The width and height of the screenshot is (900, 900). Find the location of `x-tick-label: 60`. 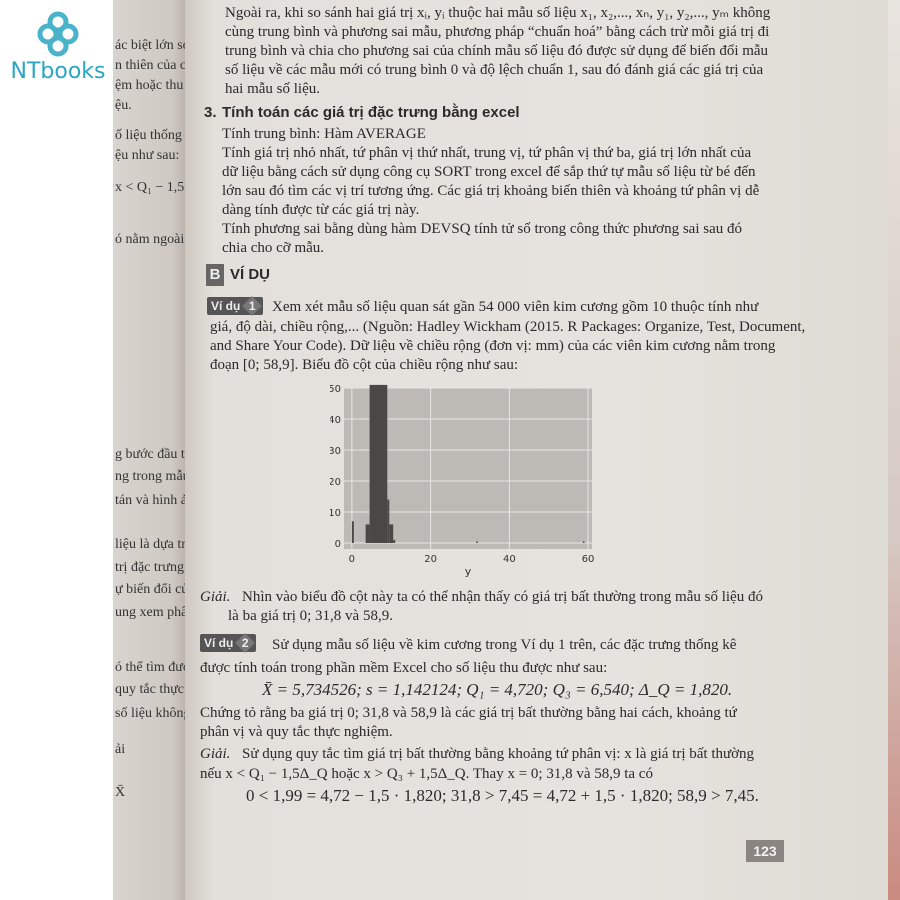

x-tick-label: 60 is located at coordinates (588, 559).